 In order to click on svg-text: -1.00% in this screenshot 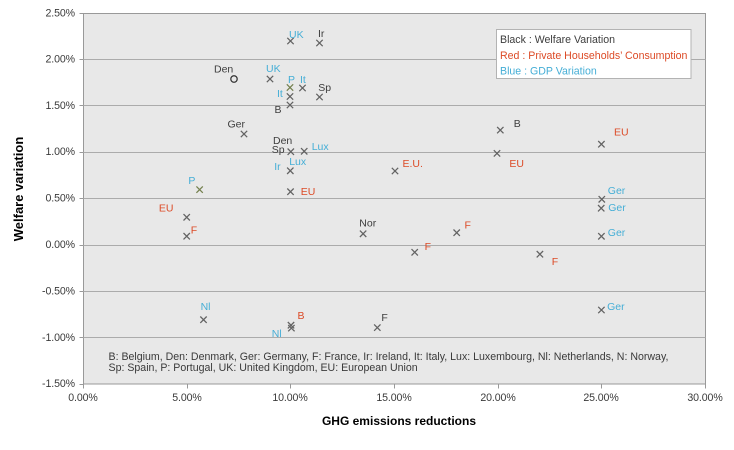, I will do `click(59, 338)`.